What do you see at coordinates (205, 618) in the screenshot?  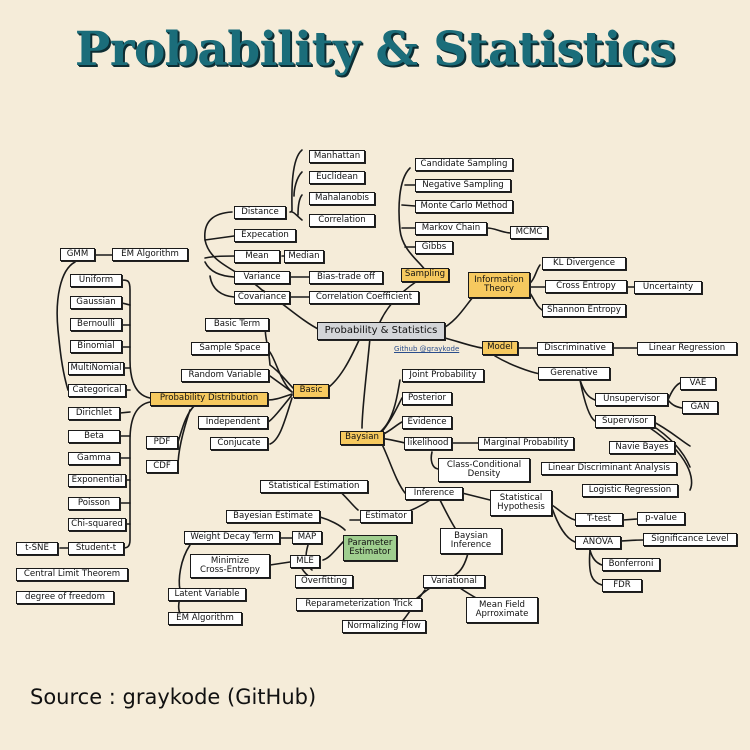 I see `node-em-algorithm-bottom: EM Algorithm` at bounding box center [205, 618].